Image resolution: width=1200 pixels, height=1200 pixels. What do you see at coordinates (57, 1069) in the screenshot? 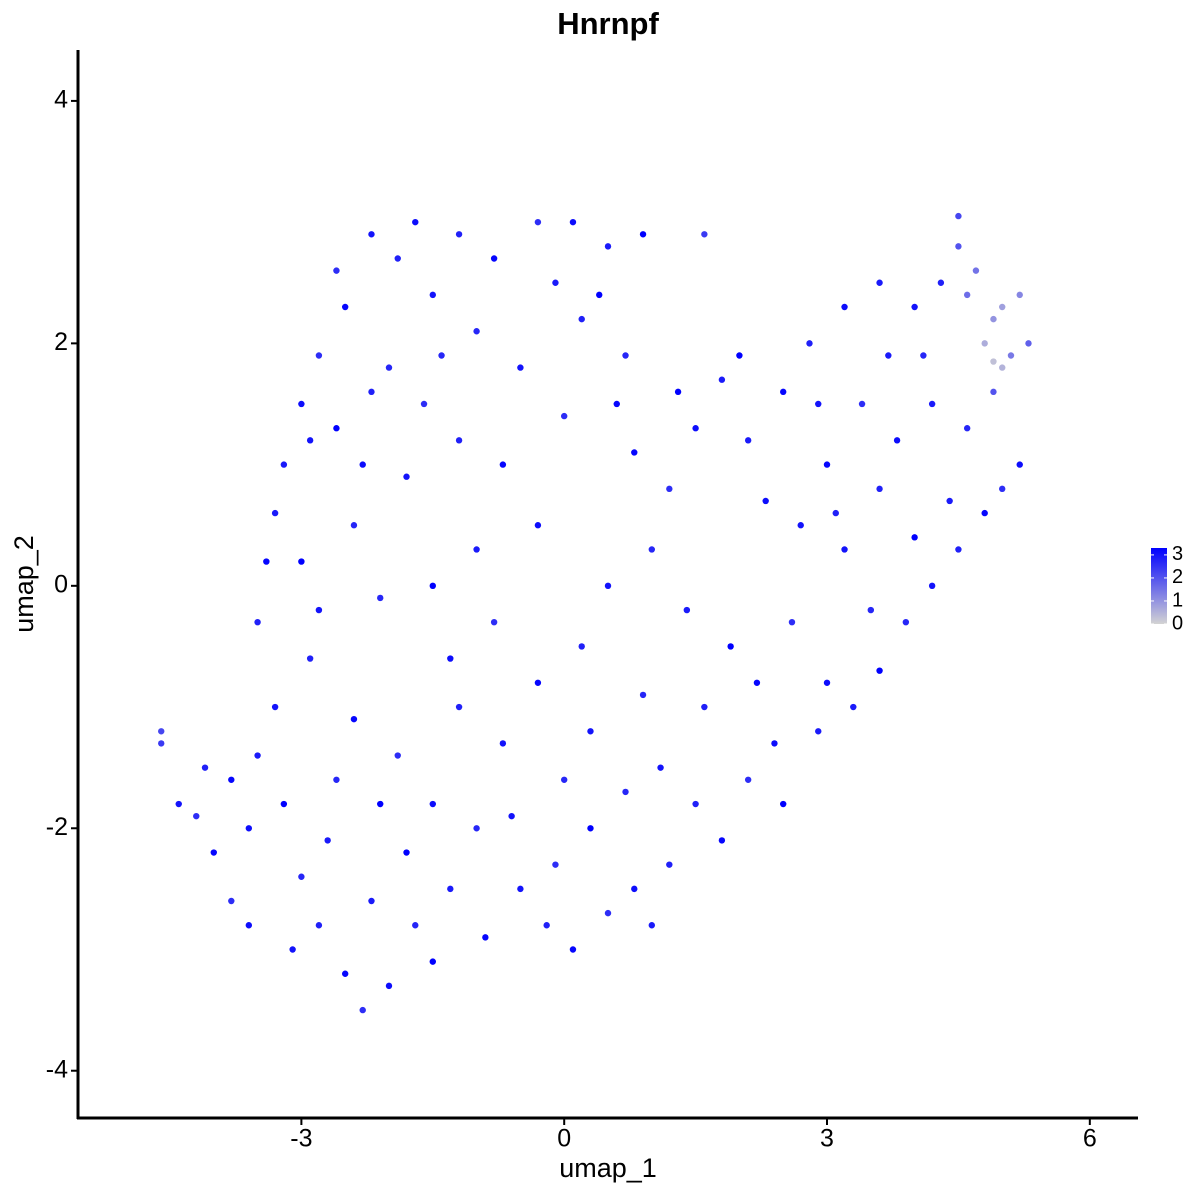
I see `y-tick-label: -4` at bounding box center [57, 1069].